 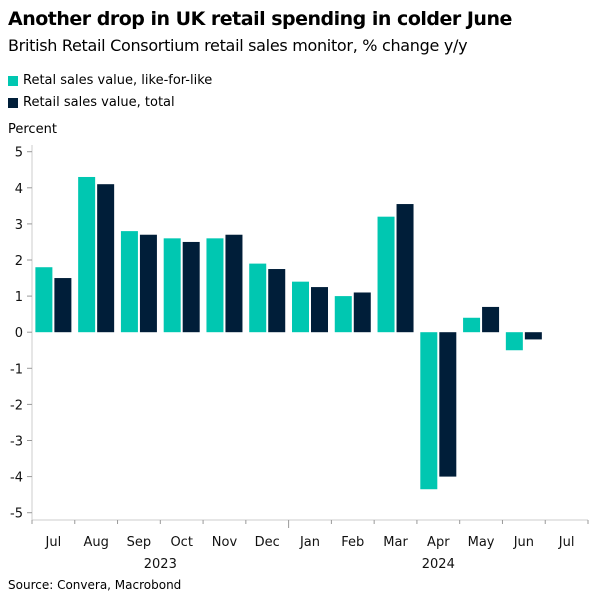 I want to click on y-tick-label: 5, so click(x=19, y=153).